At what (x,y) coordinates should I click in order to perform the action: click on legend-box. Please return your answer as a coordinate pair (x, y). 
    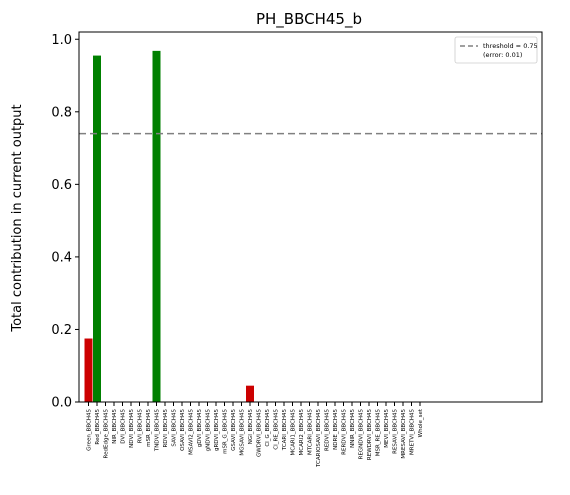
    Looking at the image, I should click on (496, 50).